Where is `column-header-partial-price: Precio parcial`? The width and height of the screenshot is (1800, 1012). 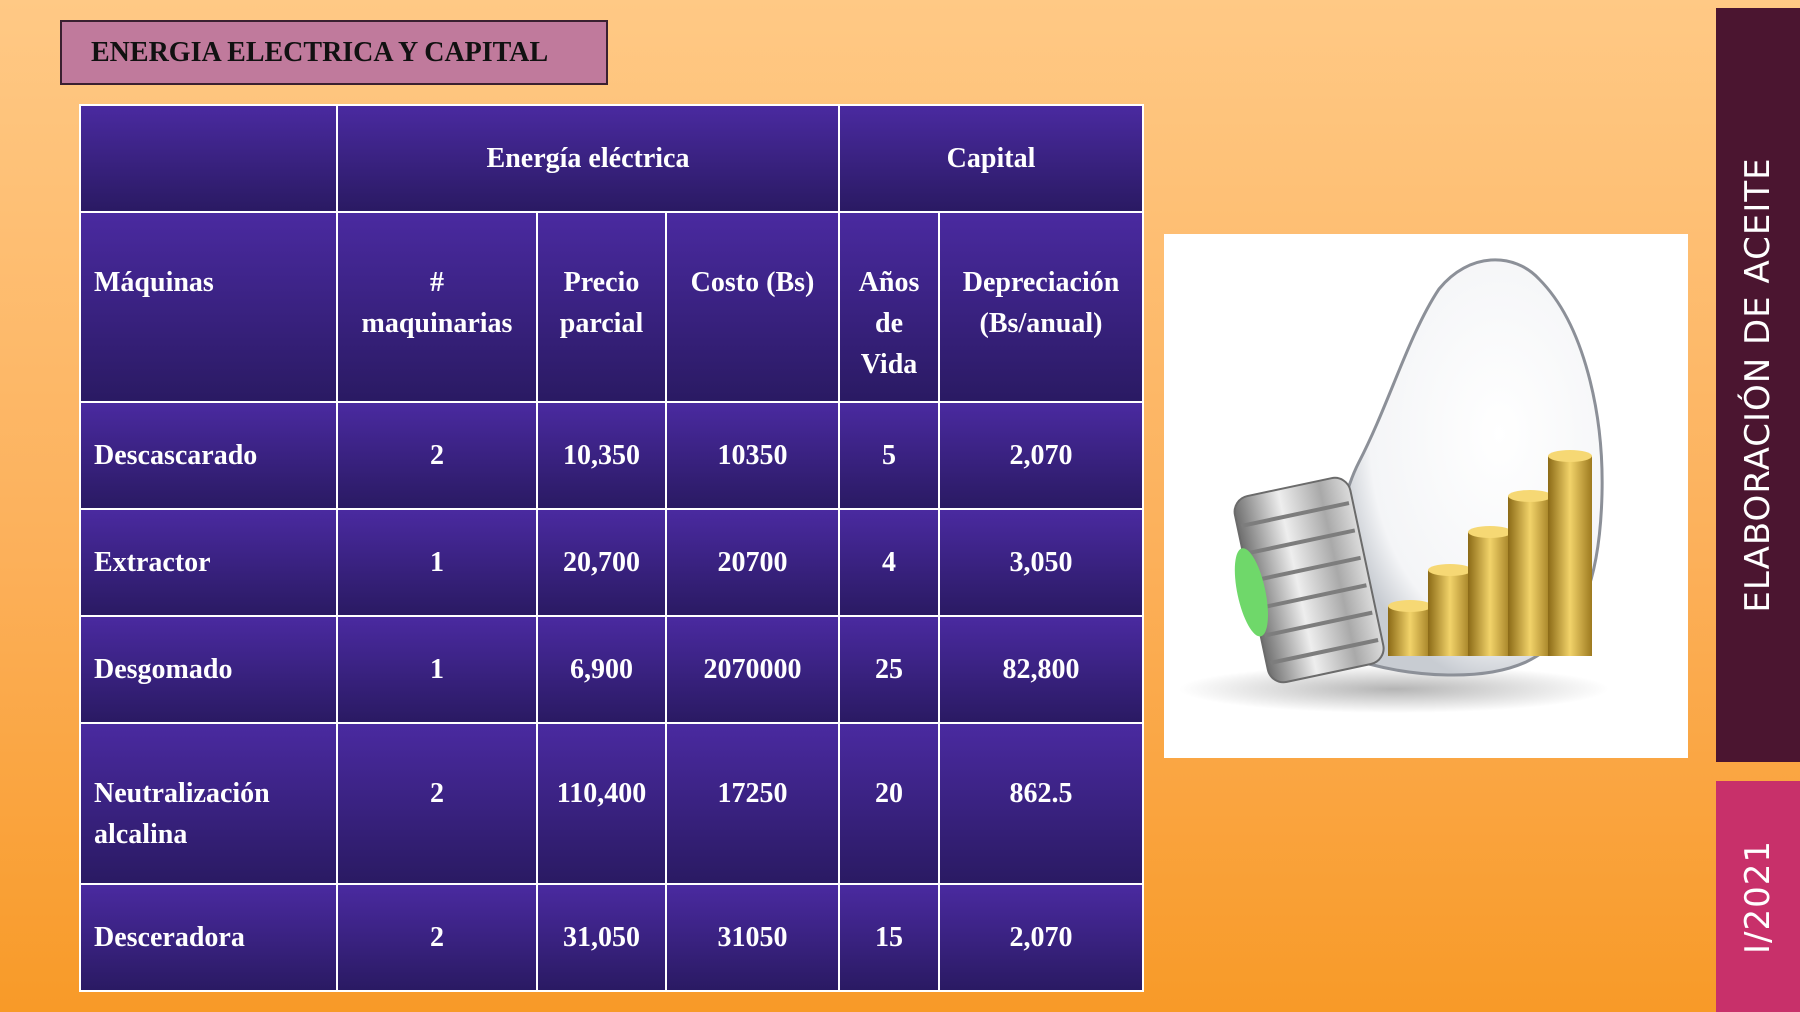
column-header-partial-price: Precio parcial is located at coordinates (601, 307).